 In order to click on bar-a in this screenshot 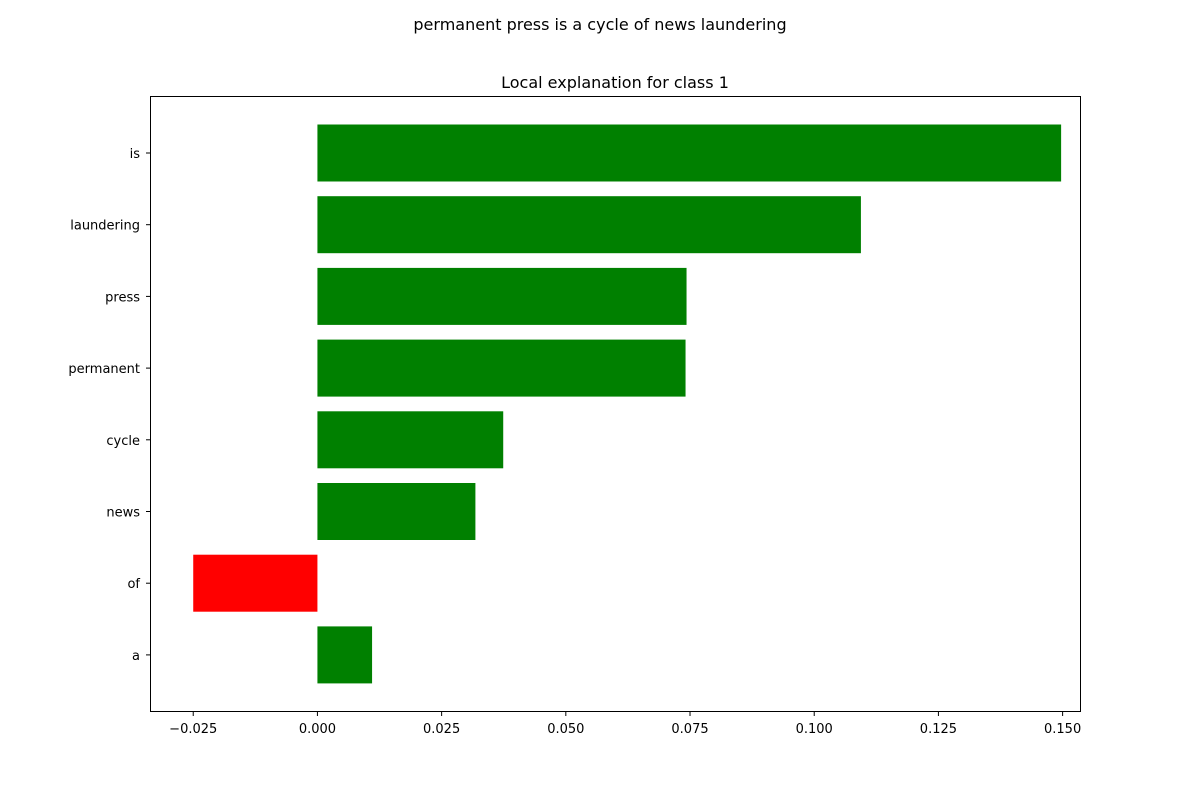, I will do `click(345, 655)`.